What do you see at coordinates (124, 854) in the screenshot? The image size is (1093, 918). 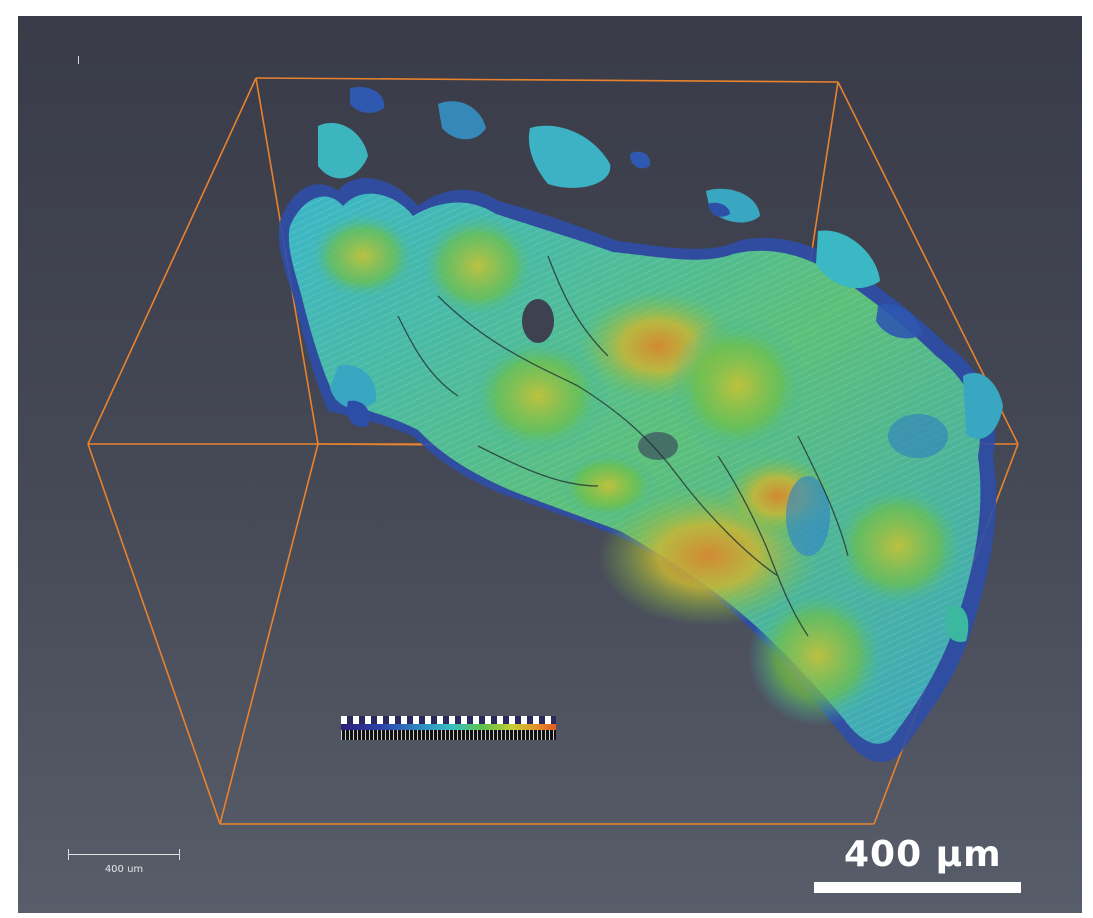 I see `scale-bar-small-line` at bounding box center [124, 854].